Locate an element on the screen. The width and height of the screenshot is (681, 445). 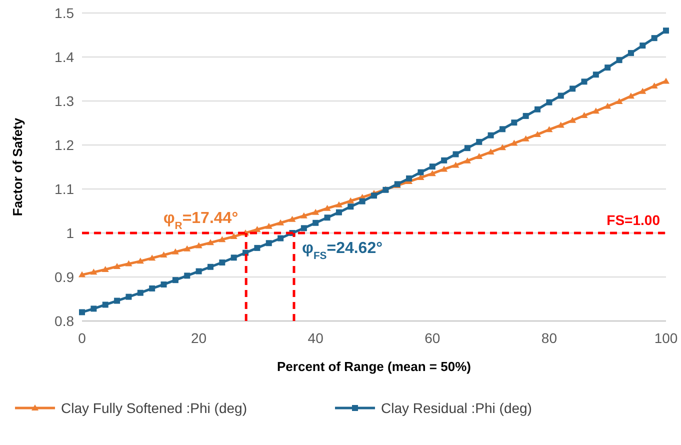
y-tick-label: 1.3 is located at coordinates (64, 100).